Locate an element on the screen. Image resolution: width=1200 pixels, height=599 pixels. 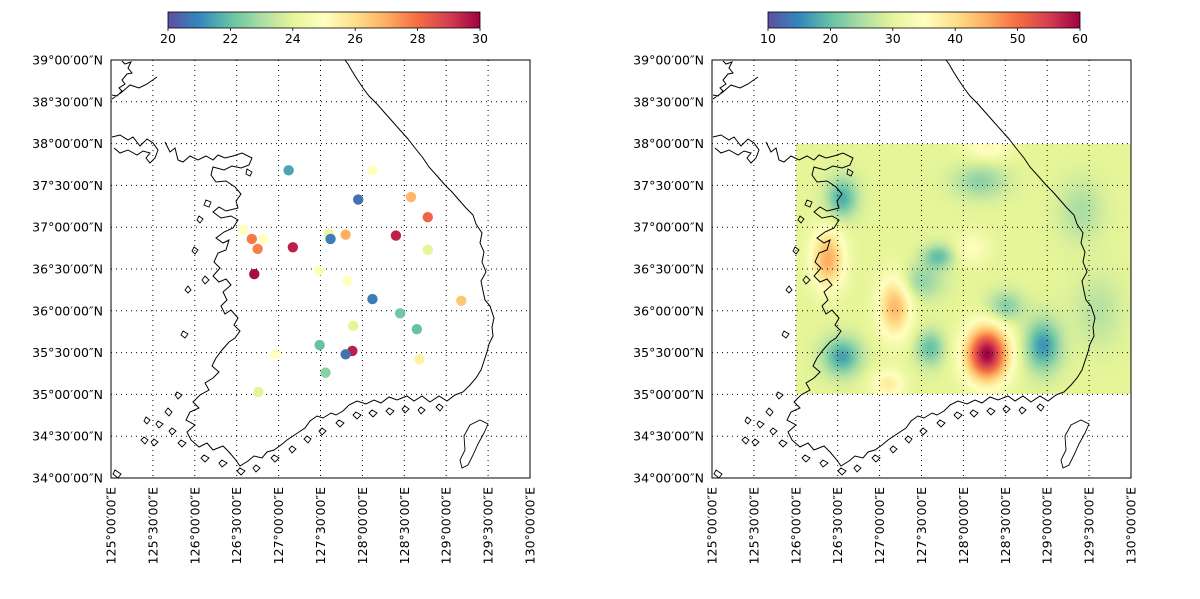
right-colorbar-ticks: 10 20 30 40 50 60 is located at coordinates (924, 37).